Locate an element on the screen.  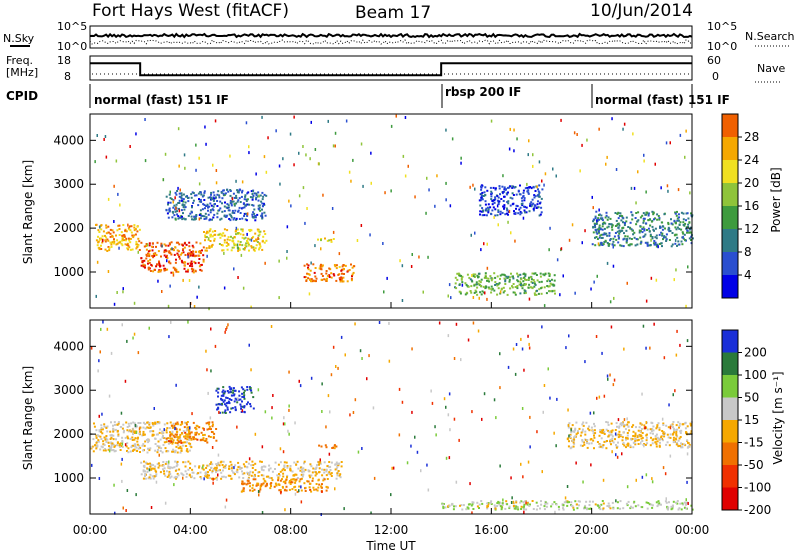
velocity-colorbar-swatch is located at coordinates (730, 341).